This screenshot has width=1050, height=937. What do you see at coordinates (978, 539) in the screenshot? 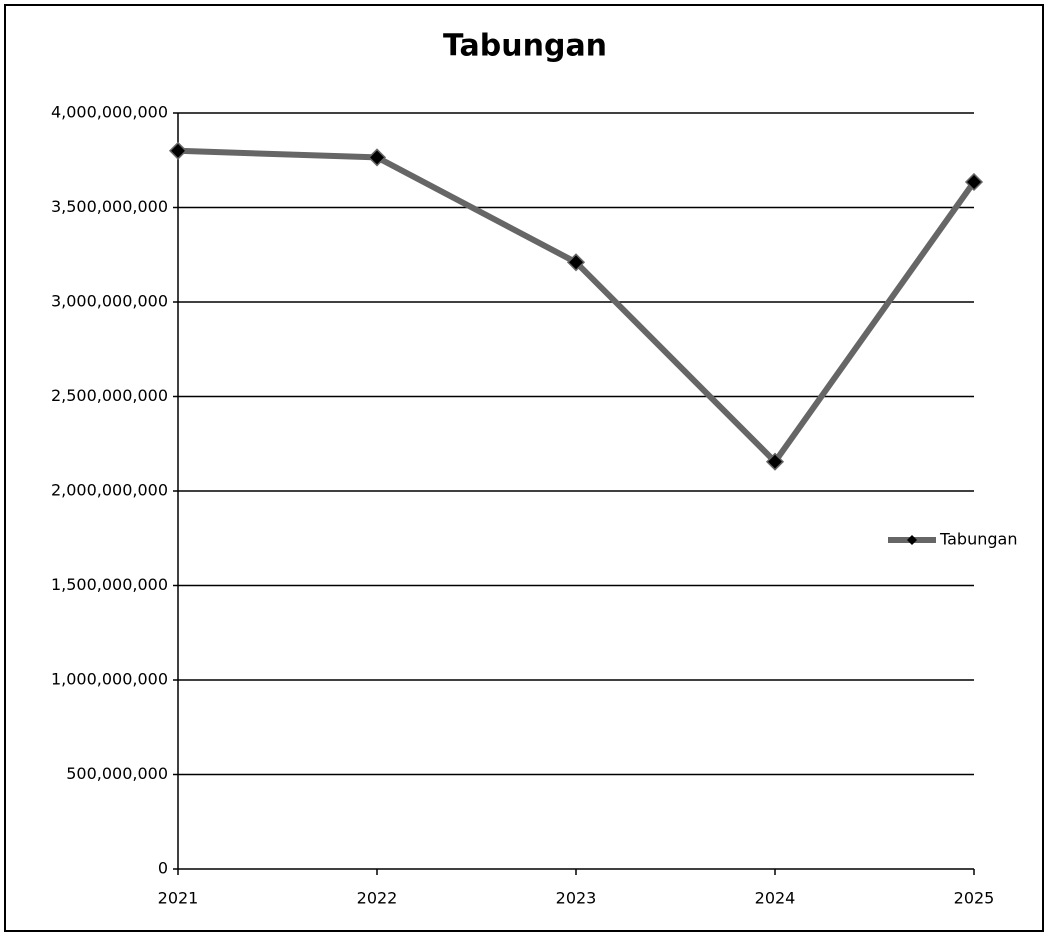
I see `legend-label: Tabungan` at bounding box center [978, 539].